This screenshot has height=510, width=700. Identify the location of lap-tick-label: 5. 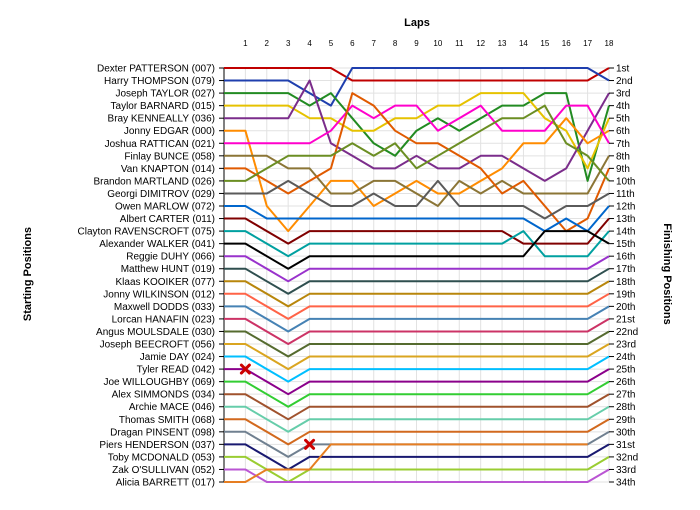
(331, 43).